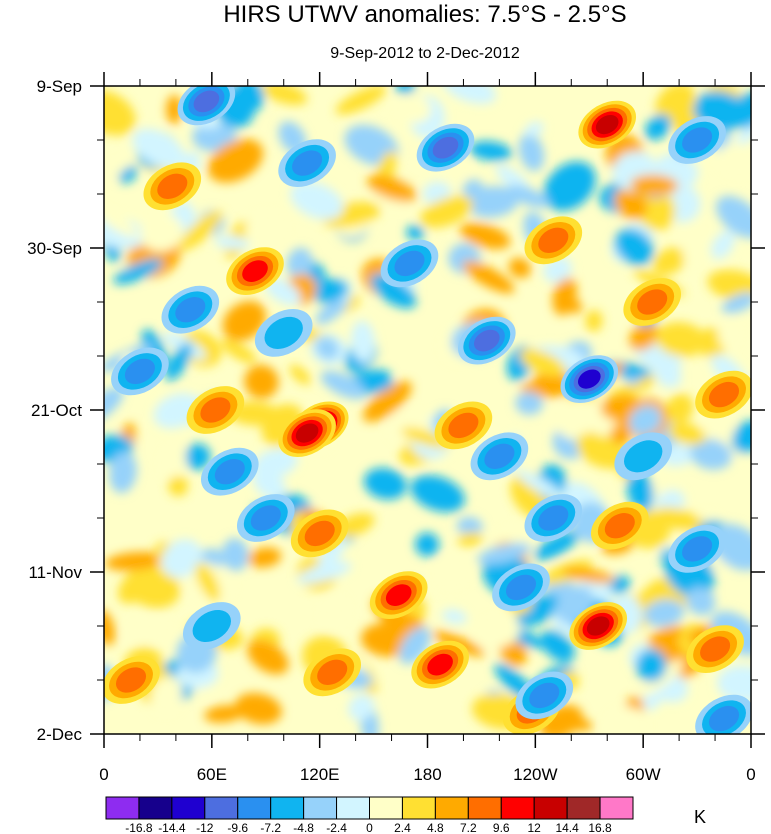 The height and width of the screenshot is (834, 771). I want to click on x-tick-label: 60E, so click(212, 774).